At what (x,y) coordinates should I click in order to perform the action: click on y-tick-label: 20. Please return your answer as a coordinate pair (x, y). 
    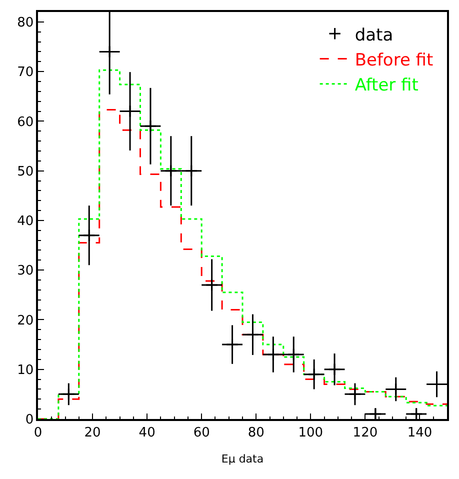
    Looking at the image, I should click on (25, 320).